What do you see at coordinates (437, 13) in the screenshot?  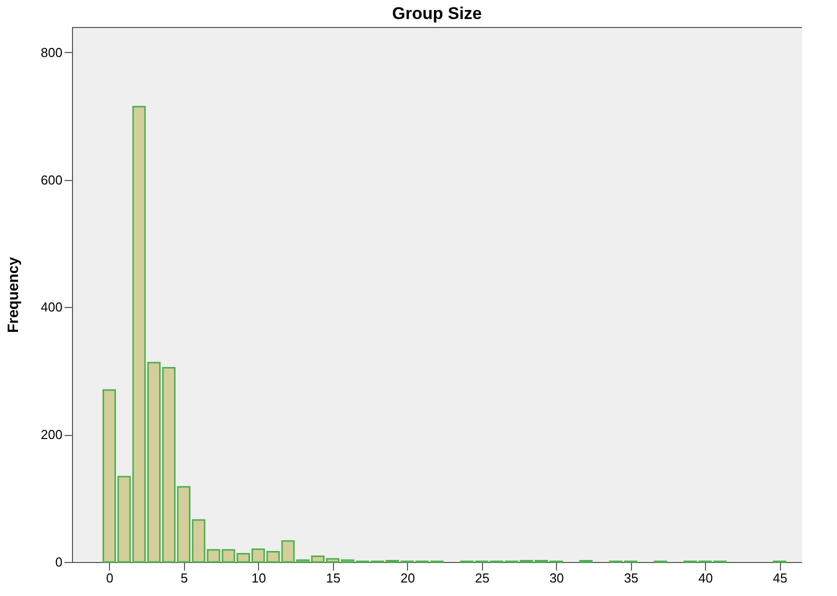 I see `chart-title: Group Size` at bounding box center [437, 13].